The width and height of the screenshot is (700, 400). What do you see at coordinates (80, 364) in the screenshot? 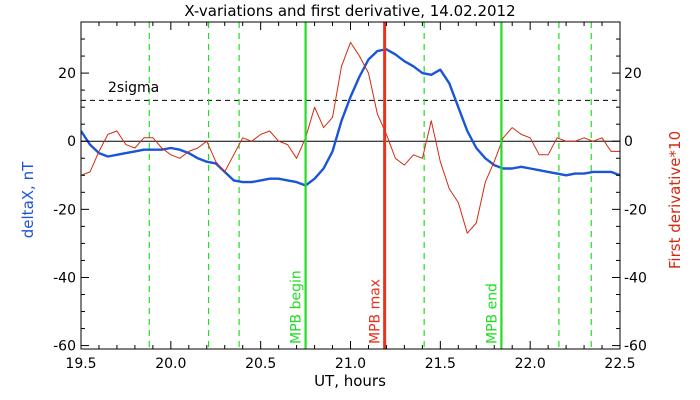
I see `x-tick-label: 19.5` at bounding box center [80, 364].